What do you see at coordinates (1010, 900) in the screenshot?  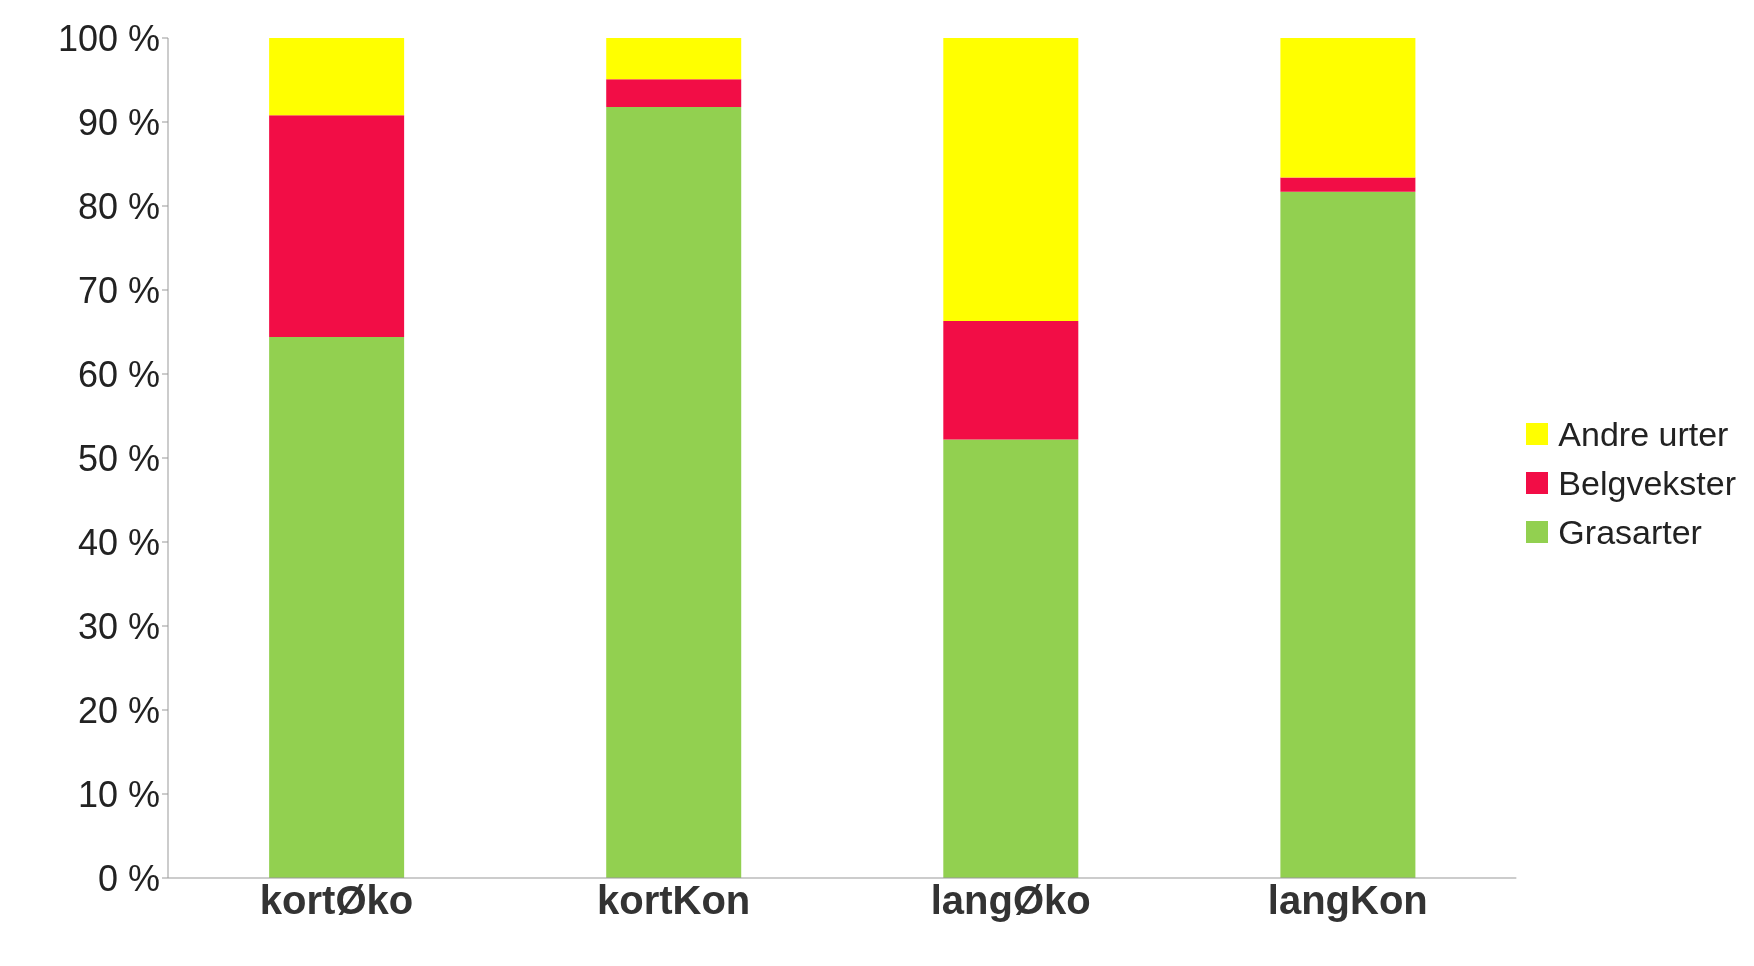 I see `x-tick-label: langØko` at bounding box center [1010, 900].